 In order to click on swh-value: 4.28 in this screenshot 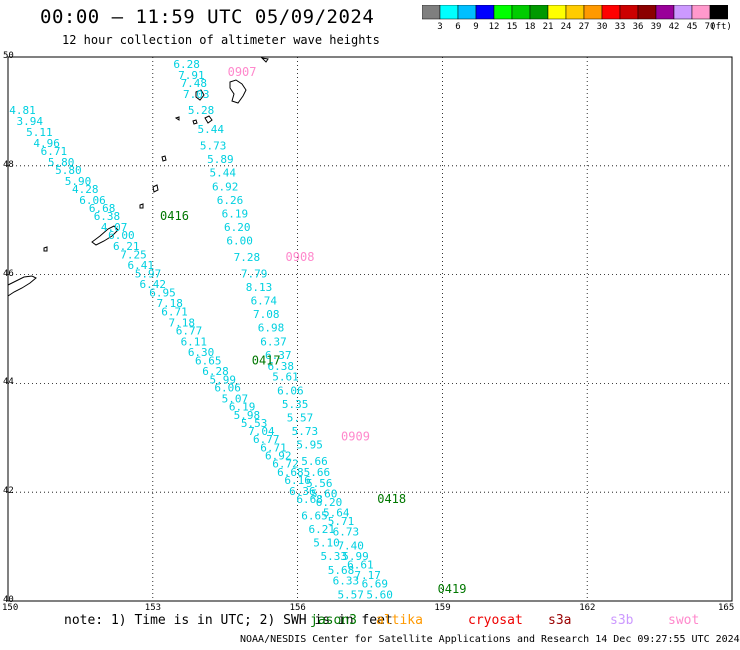, I will do `click(85, 189)`.